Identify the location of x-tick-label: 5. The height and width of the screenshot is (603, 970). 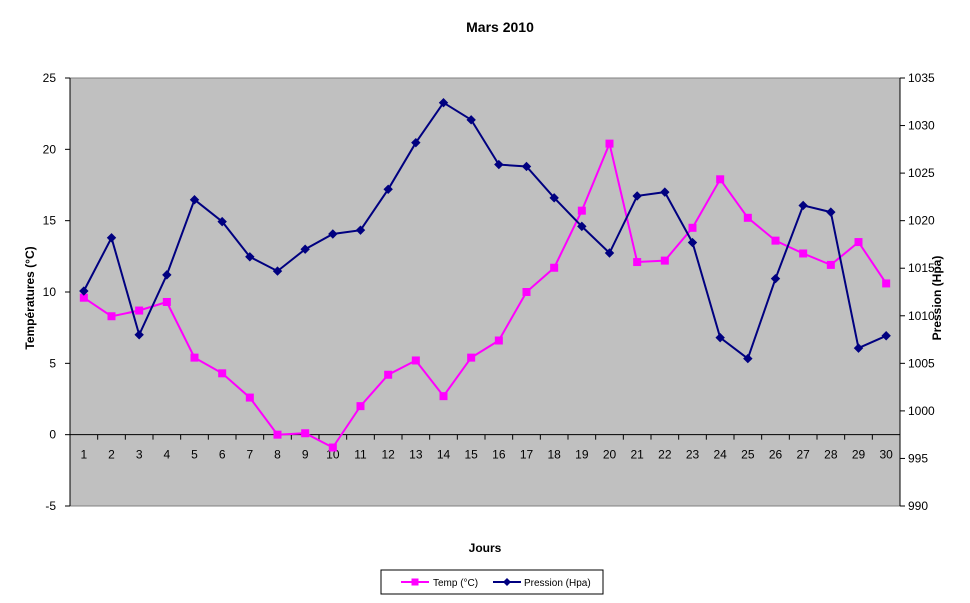
(194, 455).